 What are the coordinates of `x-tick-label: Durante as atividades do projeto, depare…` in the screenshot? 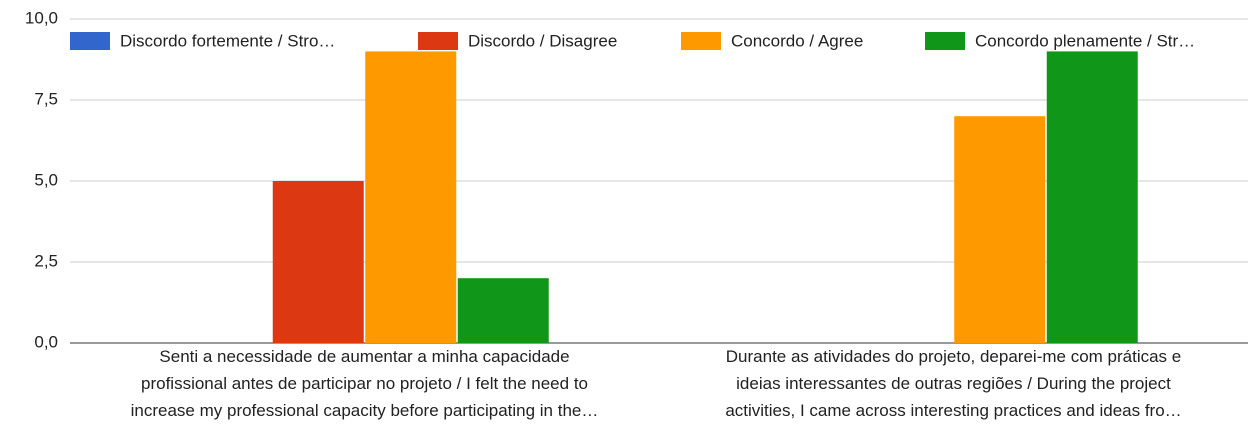 It's located at (953, 383).